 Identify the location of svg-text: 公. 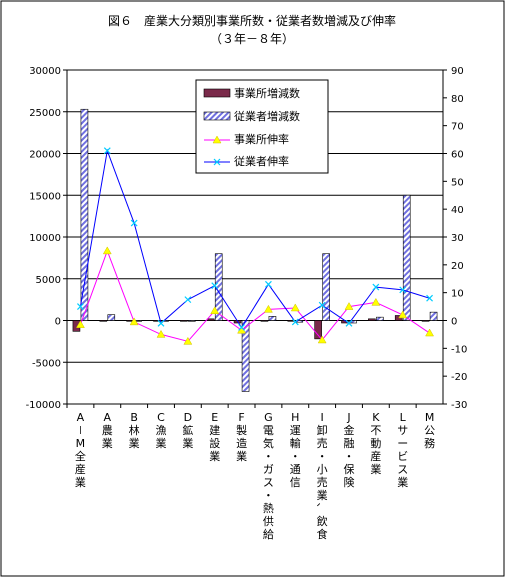
(429, 430).